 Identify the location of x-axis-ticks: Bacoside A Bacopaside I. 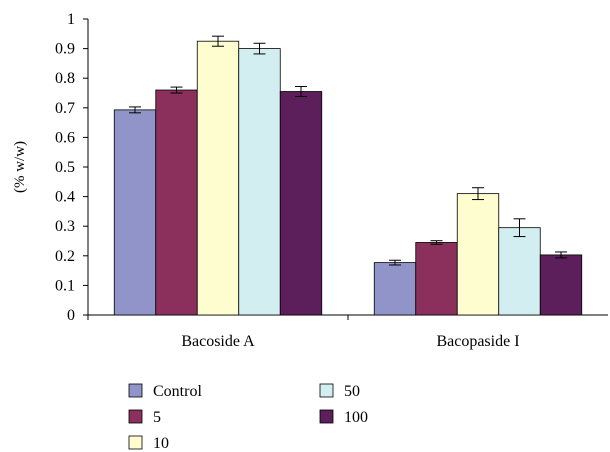
(303, 332).